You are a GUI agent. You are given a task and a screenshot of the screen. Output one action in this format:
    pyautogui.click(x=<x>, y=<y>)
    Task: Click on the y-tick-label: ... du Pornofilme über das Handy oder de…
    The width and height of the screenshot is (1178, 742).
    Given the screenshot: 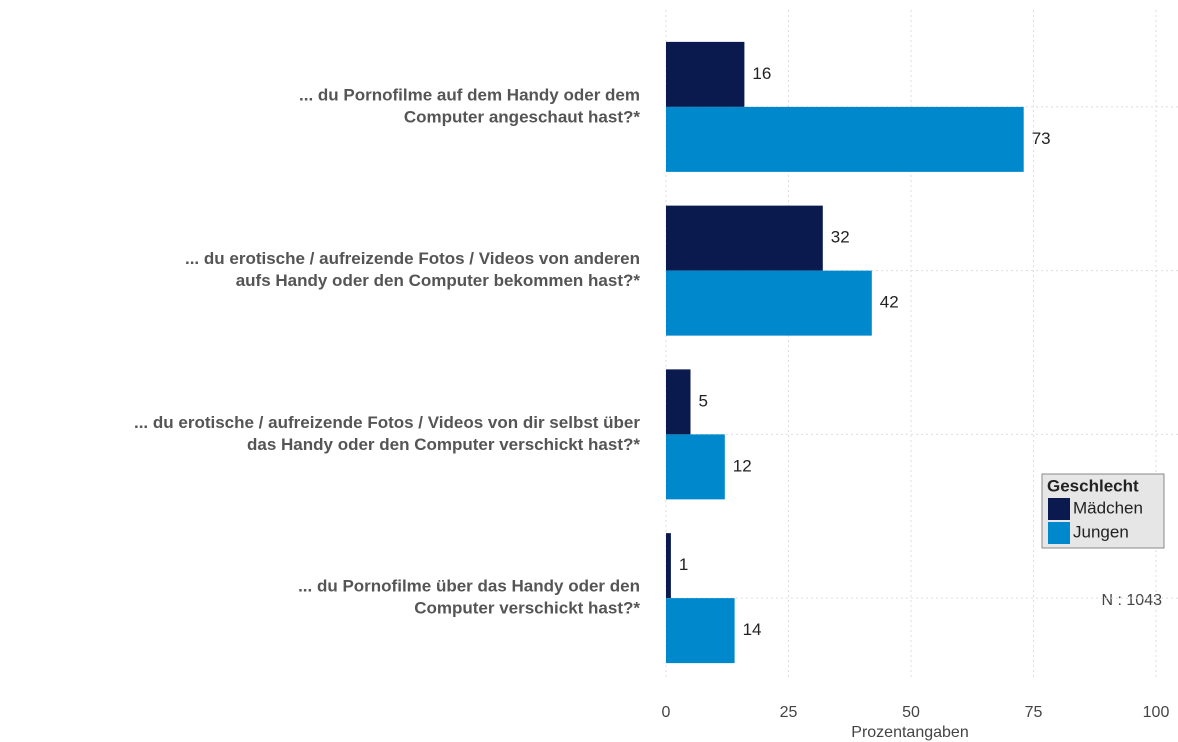 What is the action you would take?
    pyautogui.click(x=469, y=586)
    